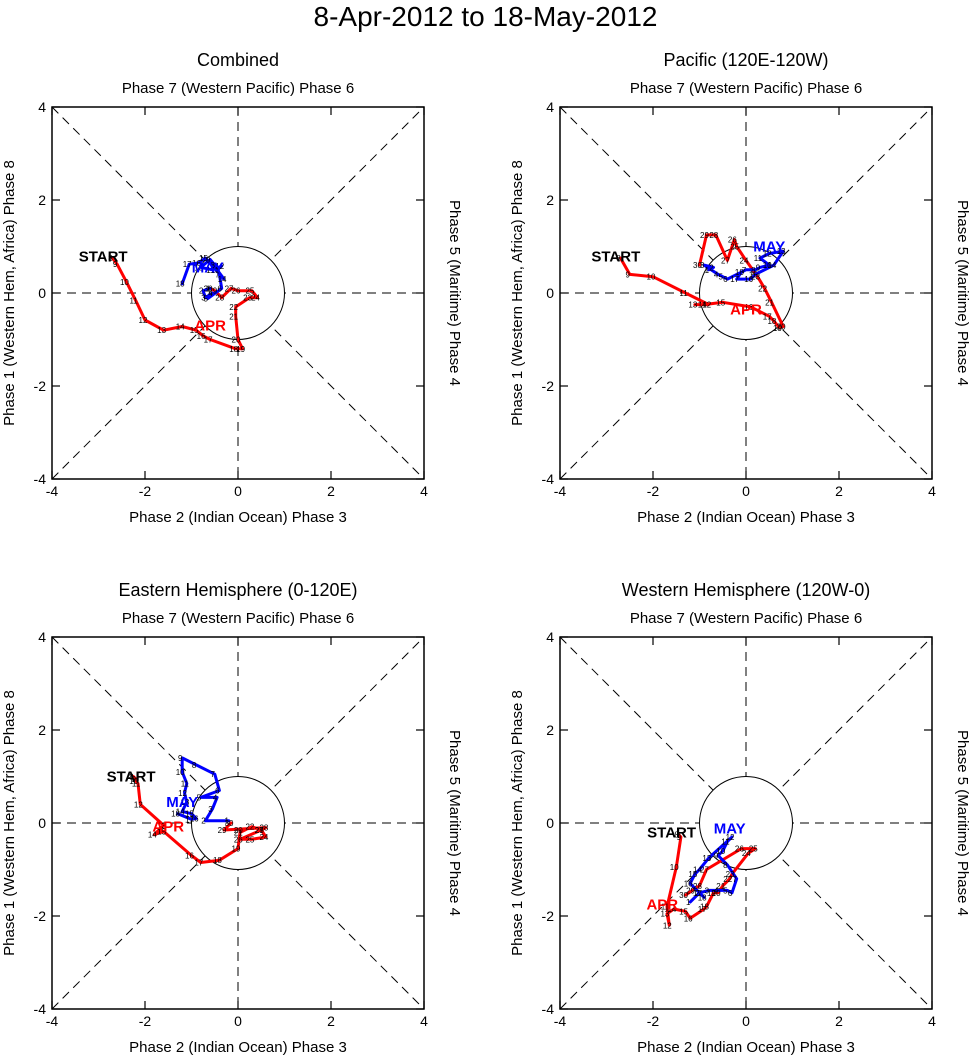 Image resolution: width=971 pixels, height=1061 pixels. I want to click on day-label: 28, so click(219, 298).